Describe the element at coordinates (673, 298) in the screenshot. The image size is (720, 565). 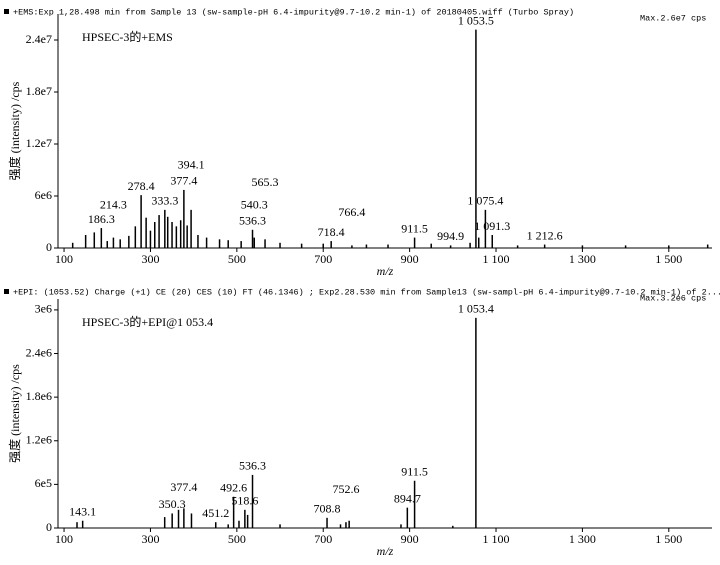
I see `max-label: Max.3.2e6 cps` at that location.